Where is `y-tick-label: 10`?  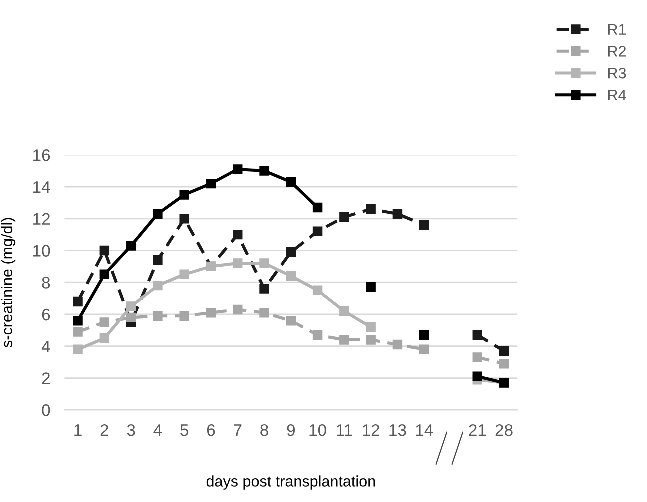
y-tick-label: 10 is located at coordinates (42, 251).